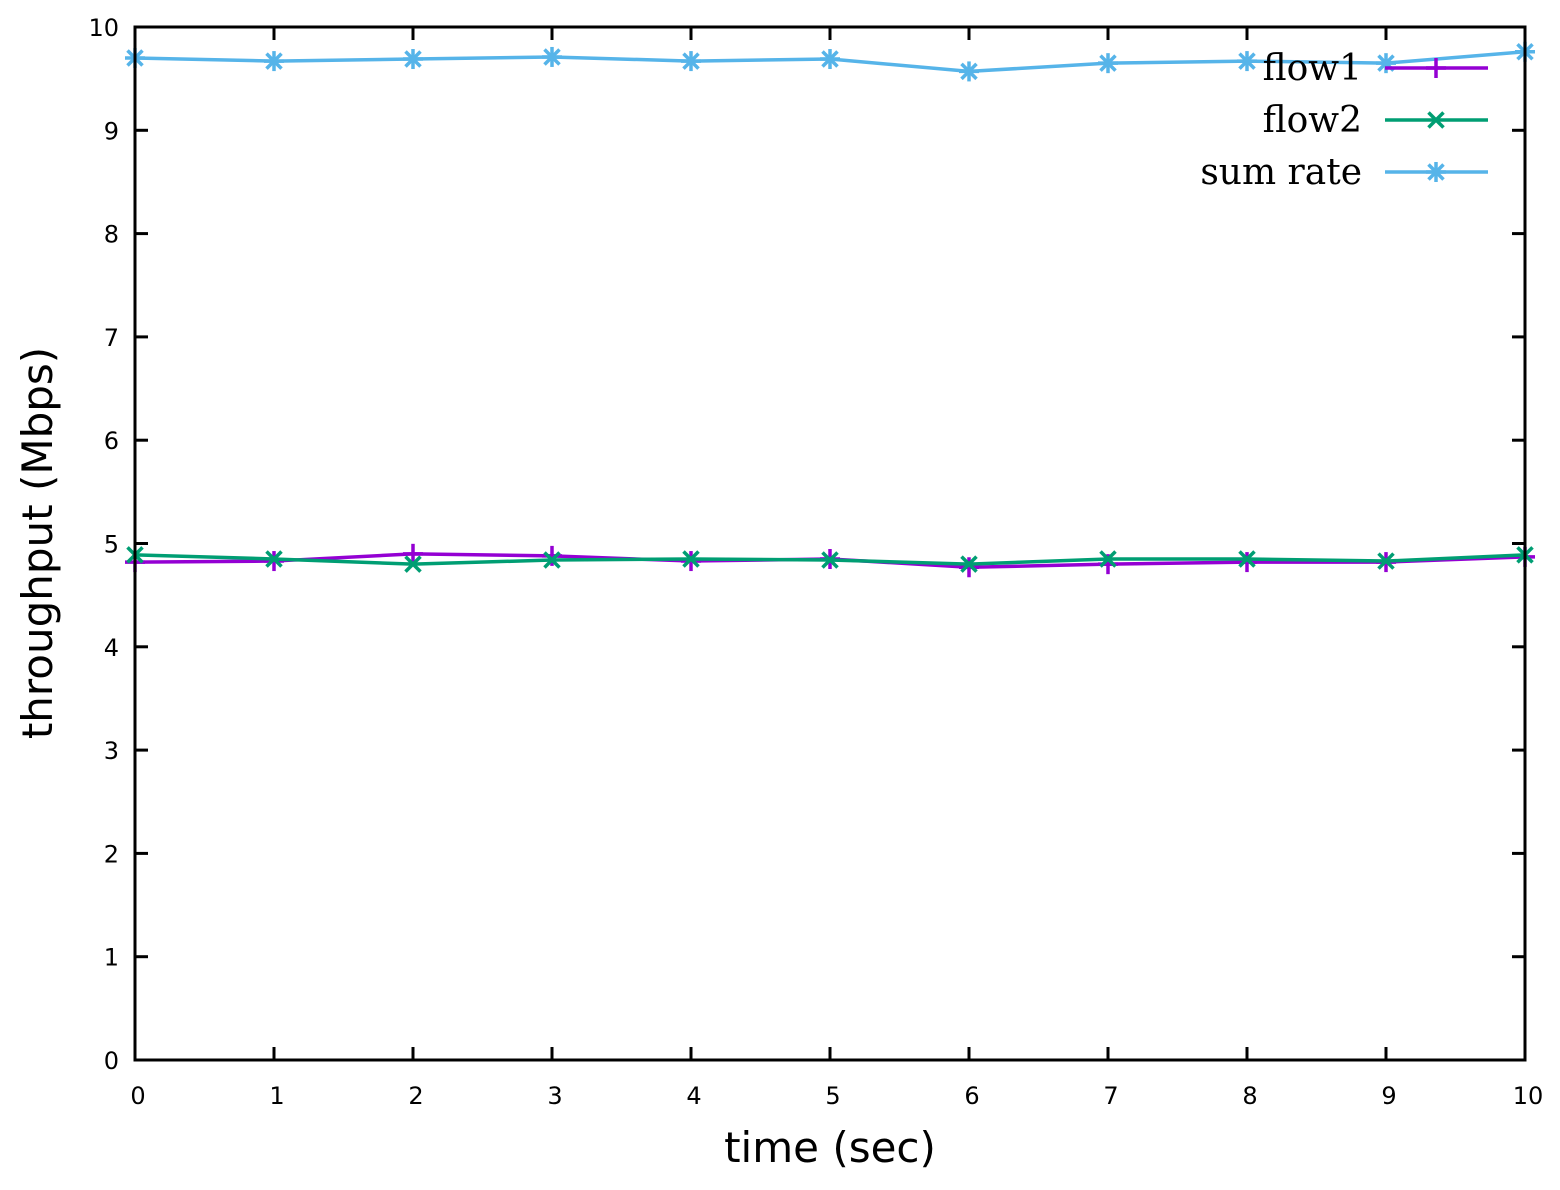  I want to click on x-tick-labels: 0 1 2 3 4 5 6 7 8 9 10, so click(836, 1096).